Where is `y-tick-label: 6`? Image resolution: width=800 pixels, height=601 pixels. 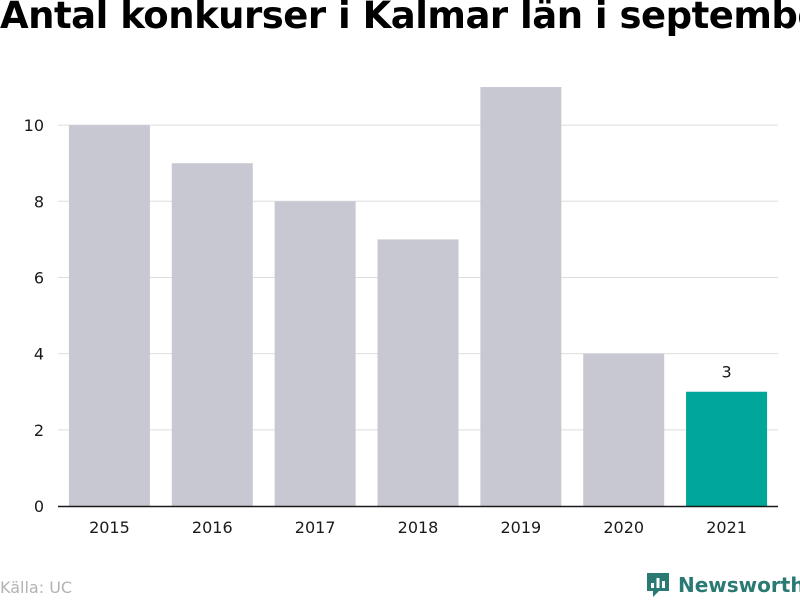
y-tick-label: 6 is located at coordinates (39, 277).